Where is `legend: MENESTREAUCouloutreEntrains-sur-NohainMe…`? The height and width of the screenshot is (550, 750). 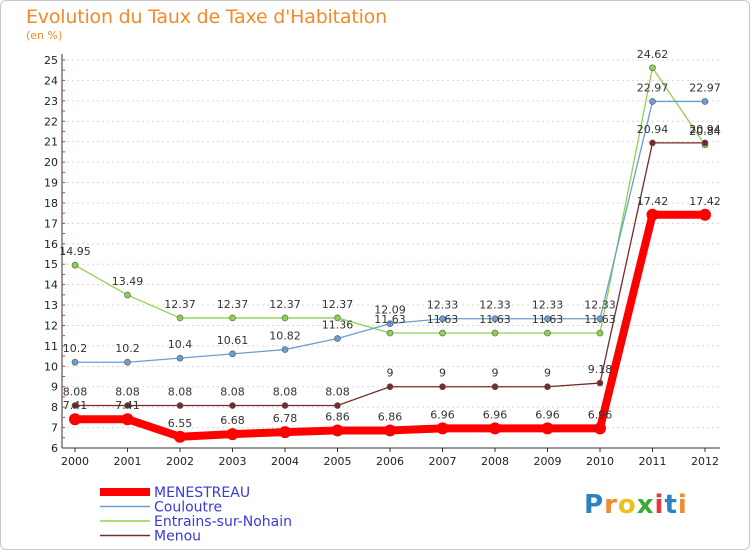 legend: MENESTREAUCouloutreEntrains-sur-NohainMe… is located at coordinates (196, 515).